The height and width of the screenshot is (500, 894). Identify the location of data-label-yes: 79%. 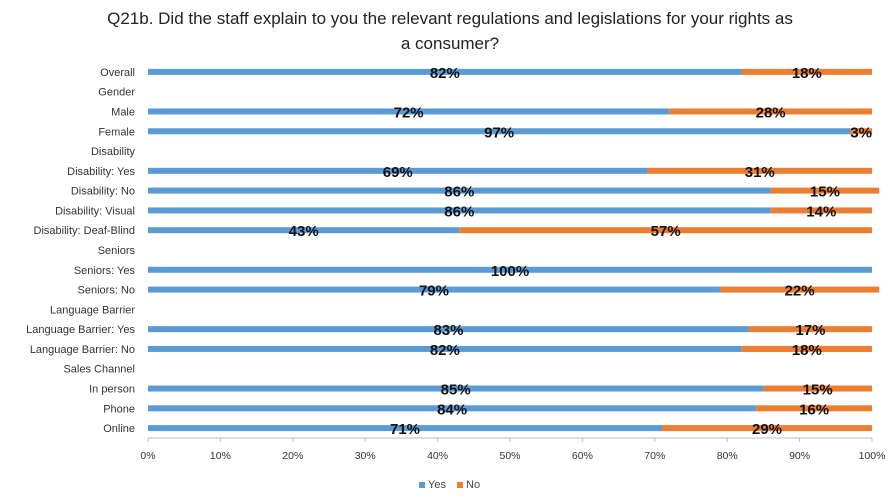
(434, 291).